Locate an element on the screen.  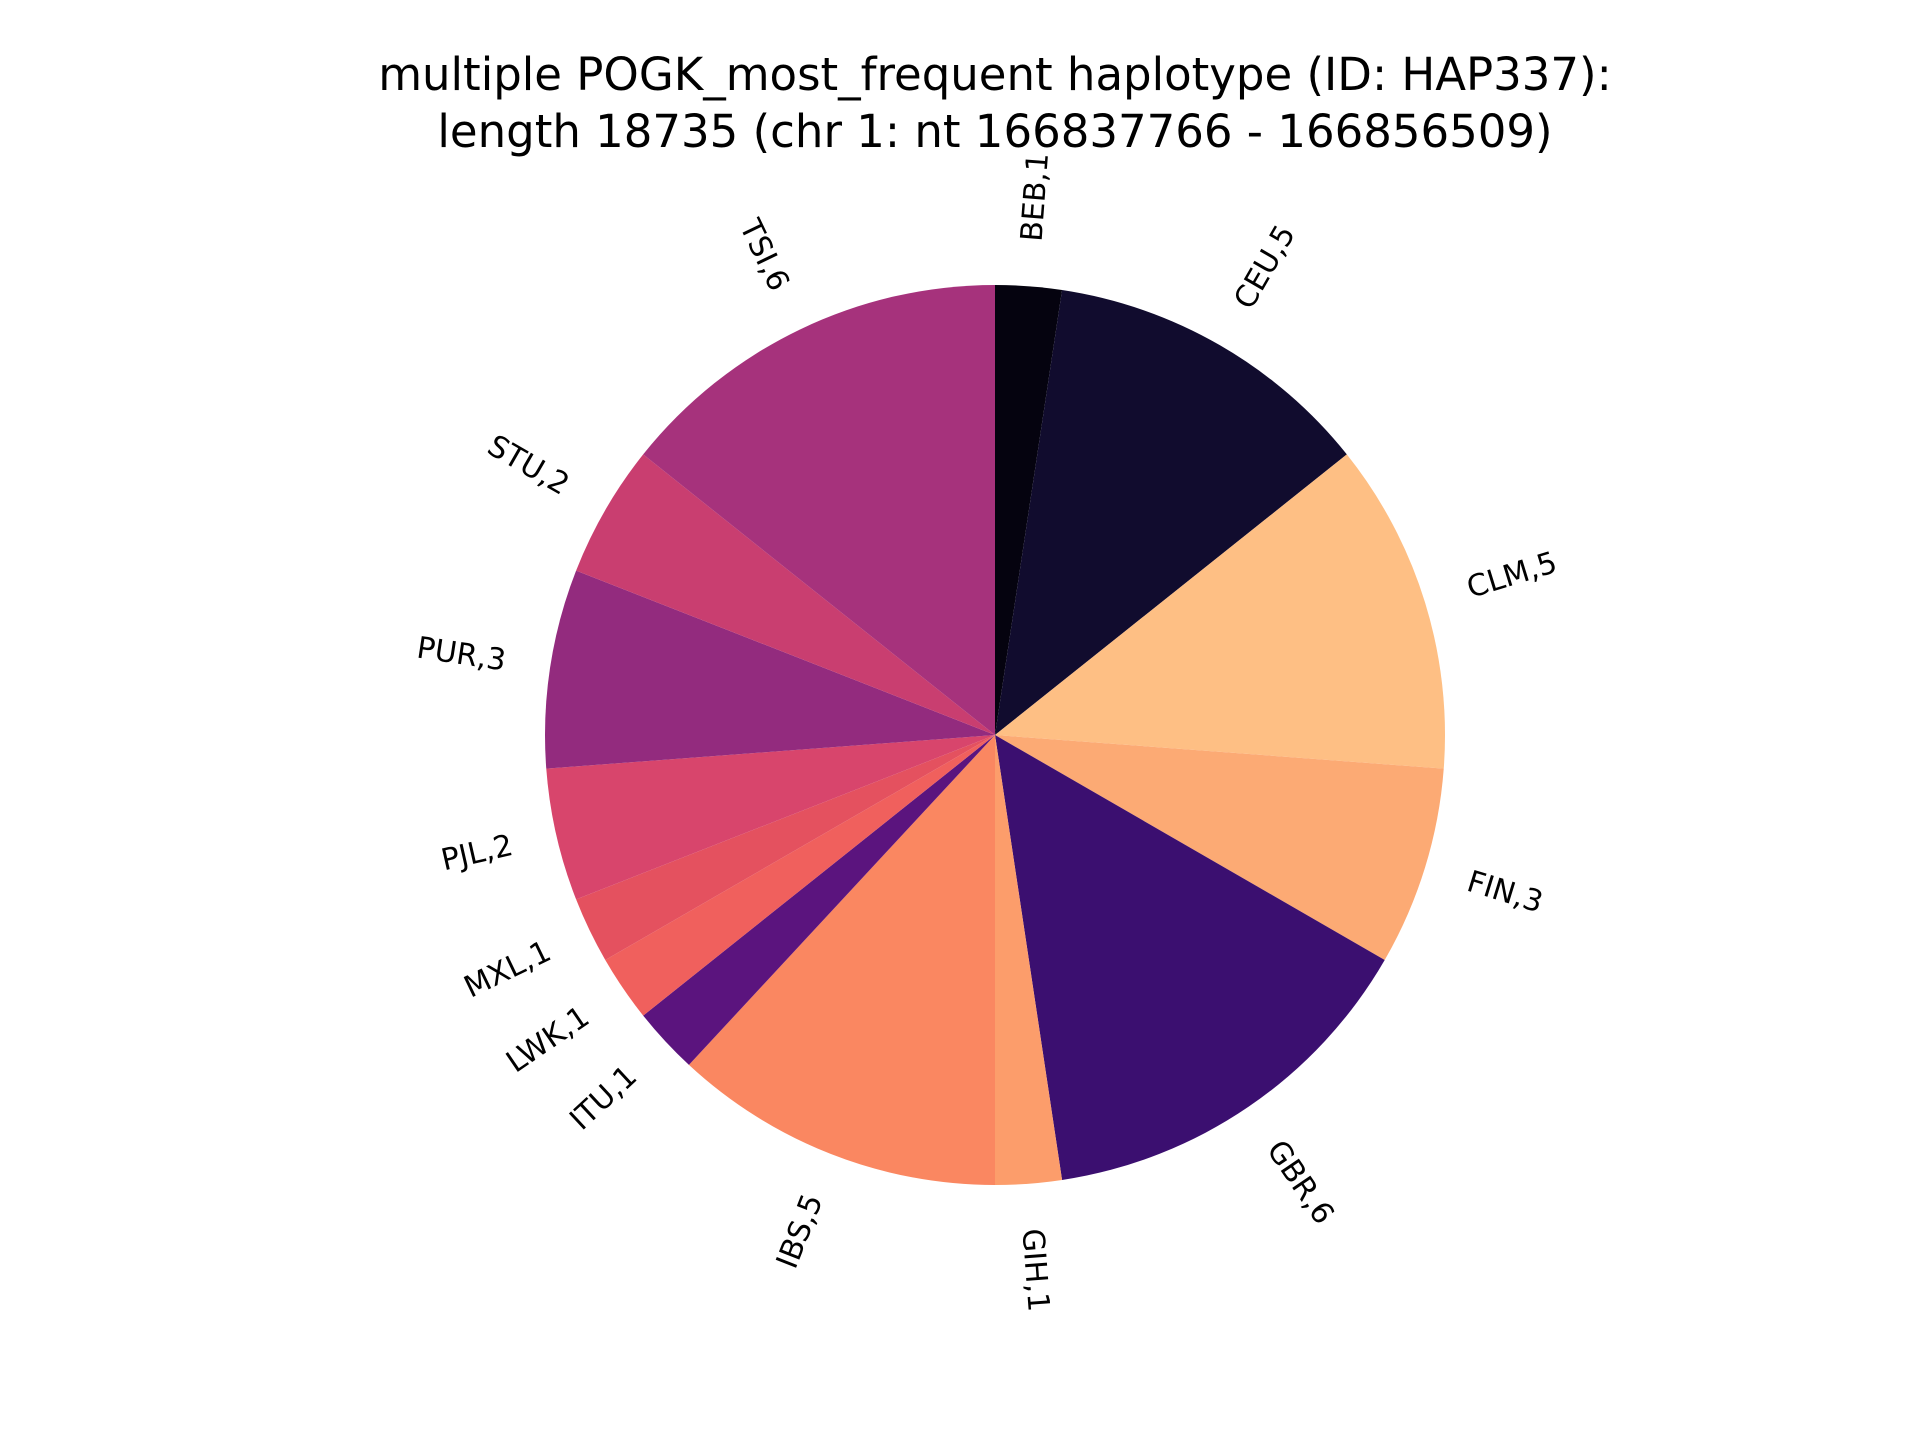
pie-label-lwk: LWK,1 is located at coordinates (548, 1039).